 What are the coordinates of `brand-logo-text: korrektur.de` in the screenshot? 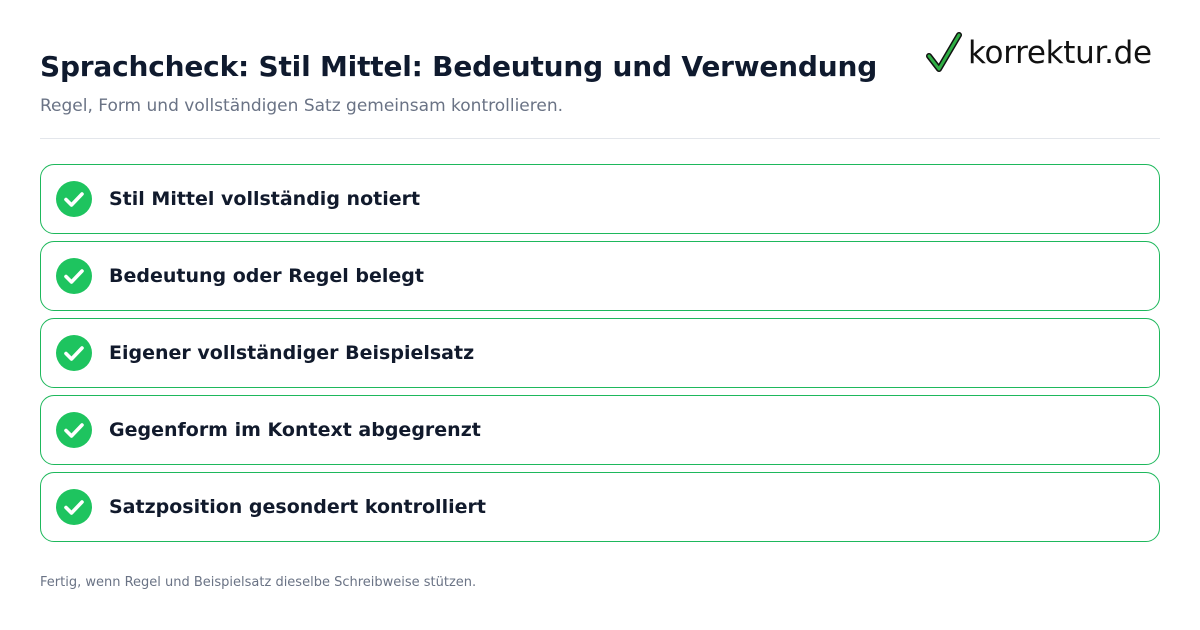 It's located at (1060, 53).